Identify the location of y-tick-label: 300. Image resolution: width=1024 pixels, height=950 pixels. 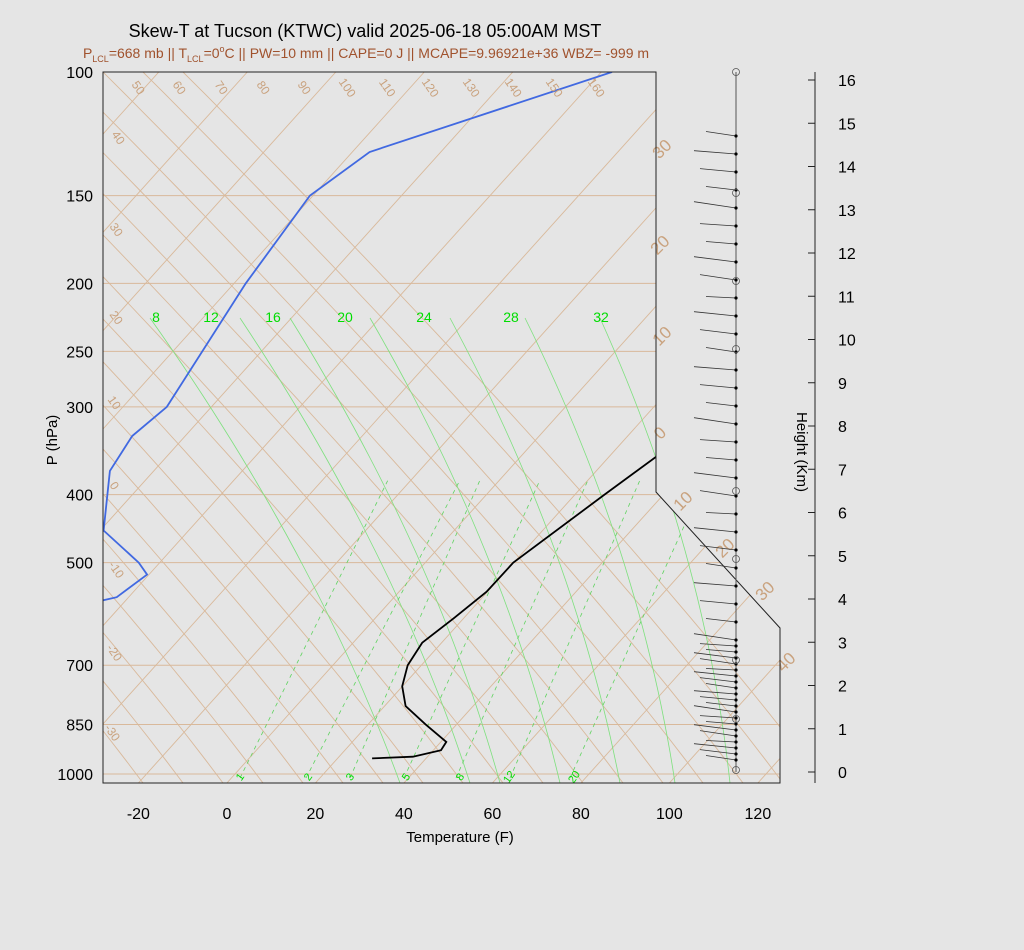
(79, 408).